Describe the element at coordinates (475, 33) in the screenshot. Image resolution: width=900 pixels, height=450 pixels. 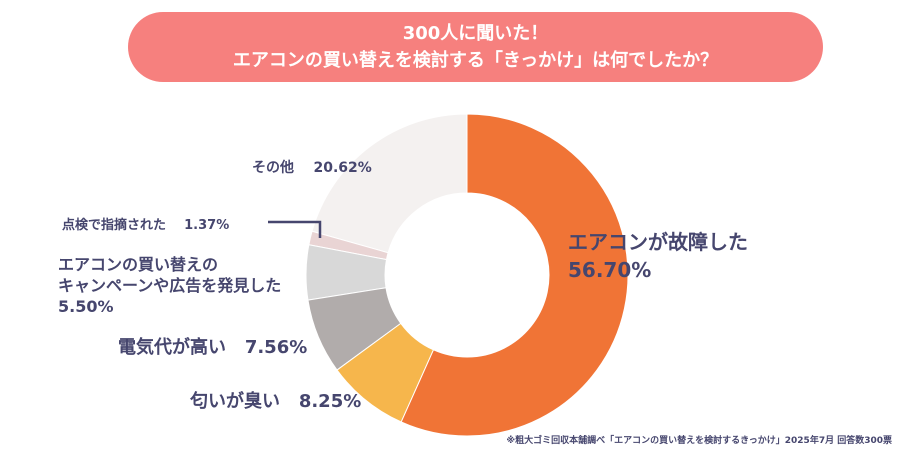
I see `title-line-1: 300人に聞いた！` at that location.